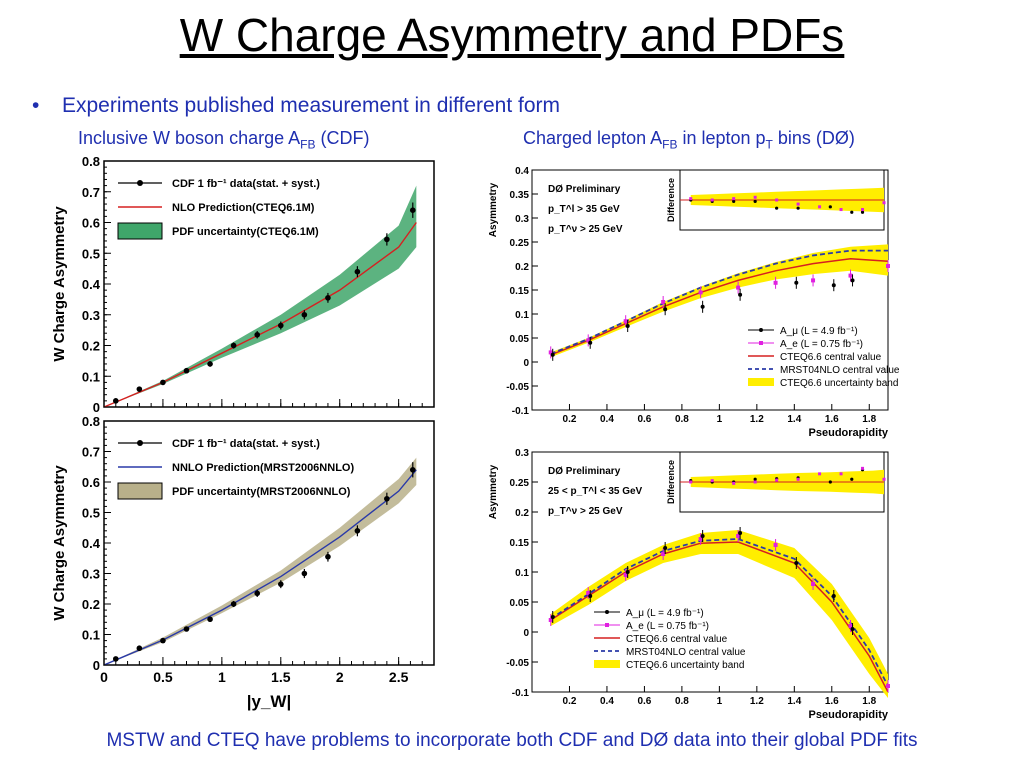 The width and height of the screenshot is (1024, 768). I want to click on x-tick-label: 1.4, so click(794, 419).